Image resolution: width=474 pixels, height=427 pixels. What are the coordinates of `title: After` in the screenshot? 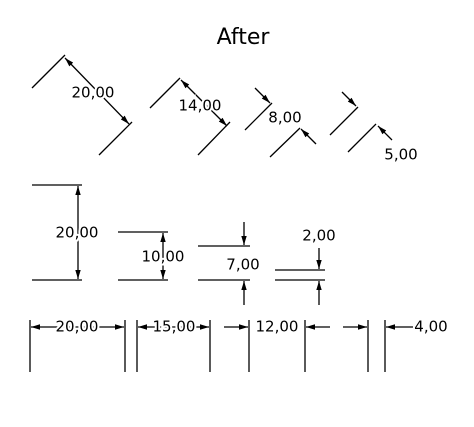 It's located at (244, 37).